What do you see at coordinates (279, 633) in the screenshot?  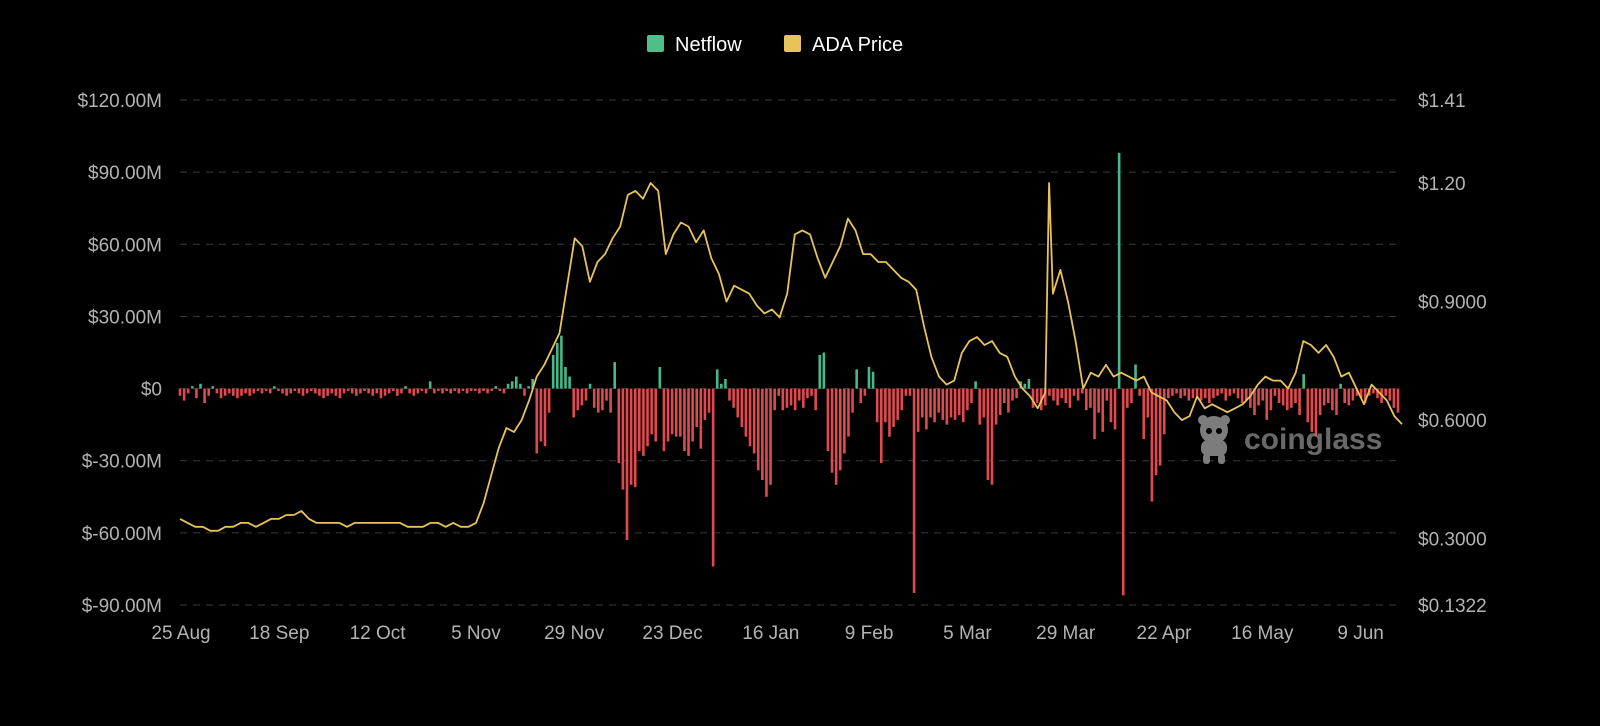 I see `x-tick-label: 18 Sep` at bounding box center [279, 633].